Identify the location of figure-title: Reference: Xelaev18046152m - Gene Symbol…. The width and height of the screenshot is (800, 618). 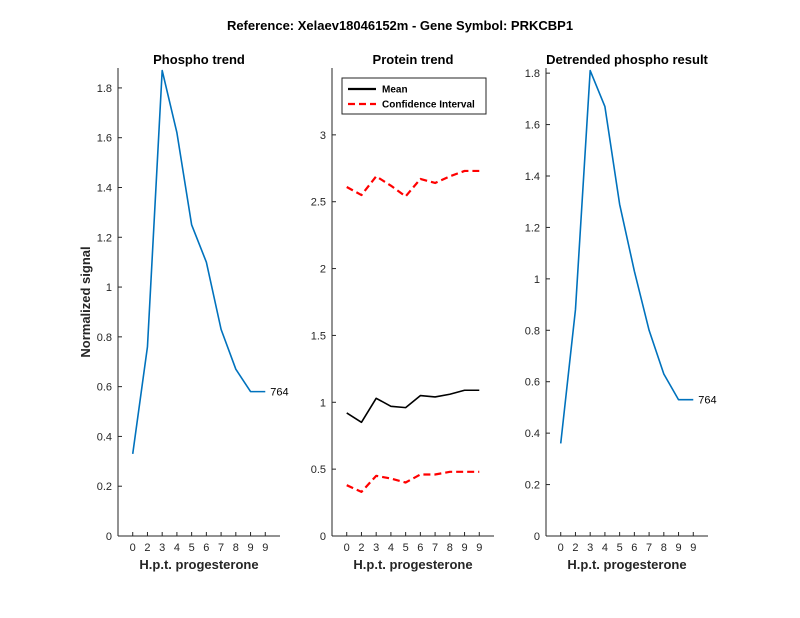
(400, 25).